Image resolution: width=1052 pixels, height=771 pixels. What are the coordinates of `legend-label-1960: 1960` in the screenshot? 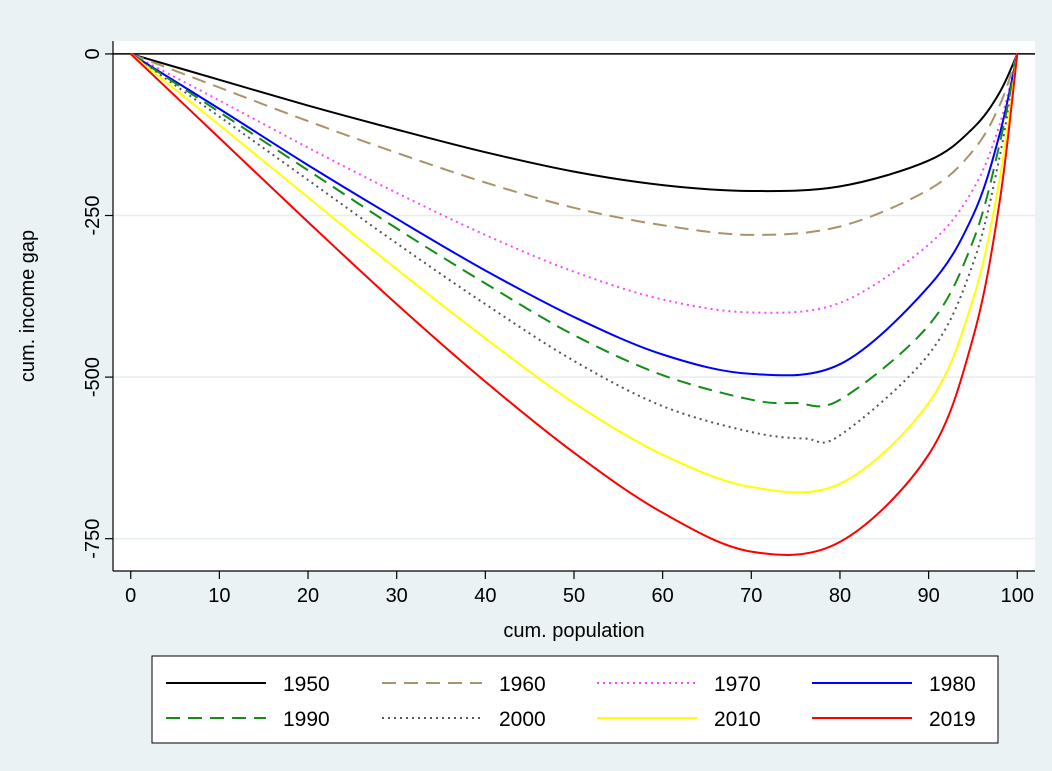 It's located at (522, 684).